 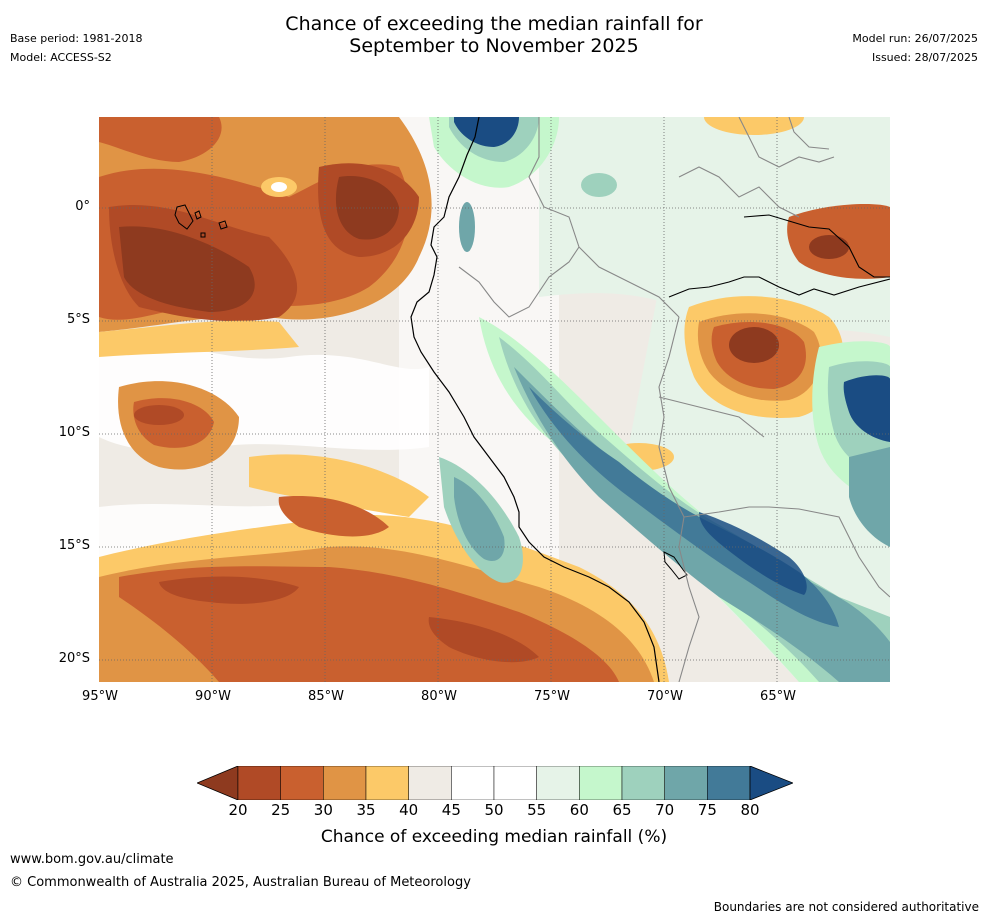 I want to click on lon-label-90w: 90°W, so click(x=213, y=696).